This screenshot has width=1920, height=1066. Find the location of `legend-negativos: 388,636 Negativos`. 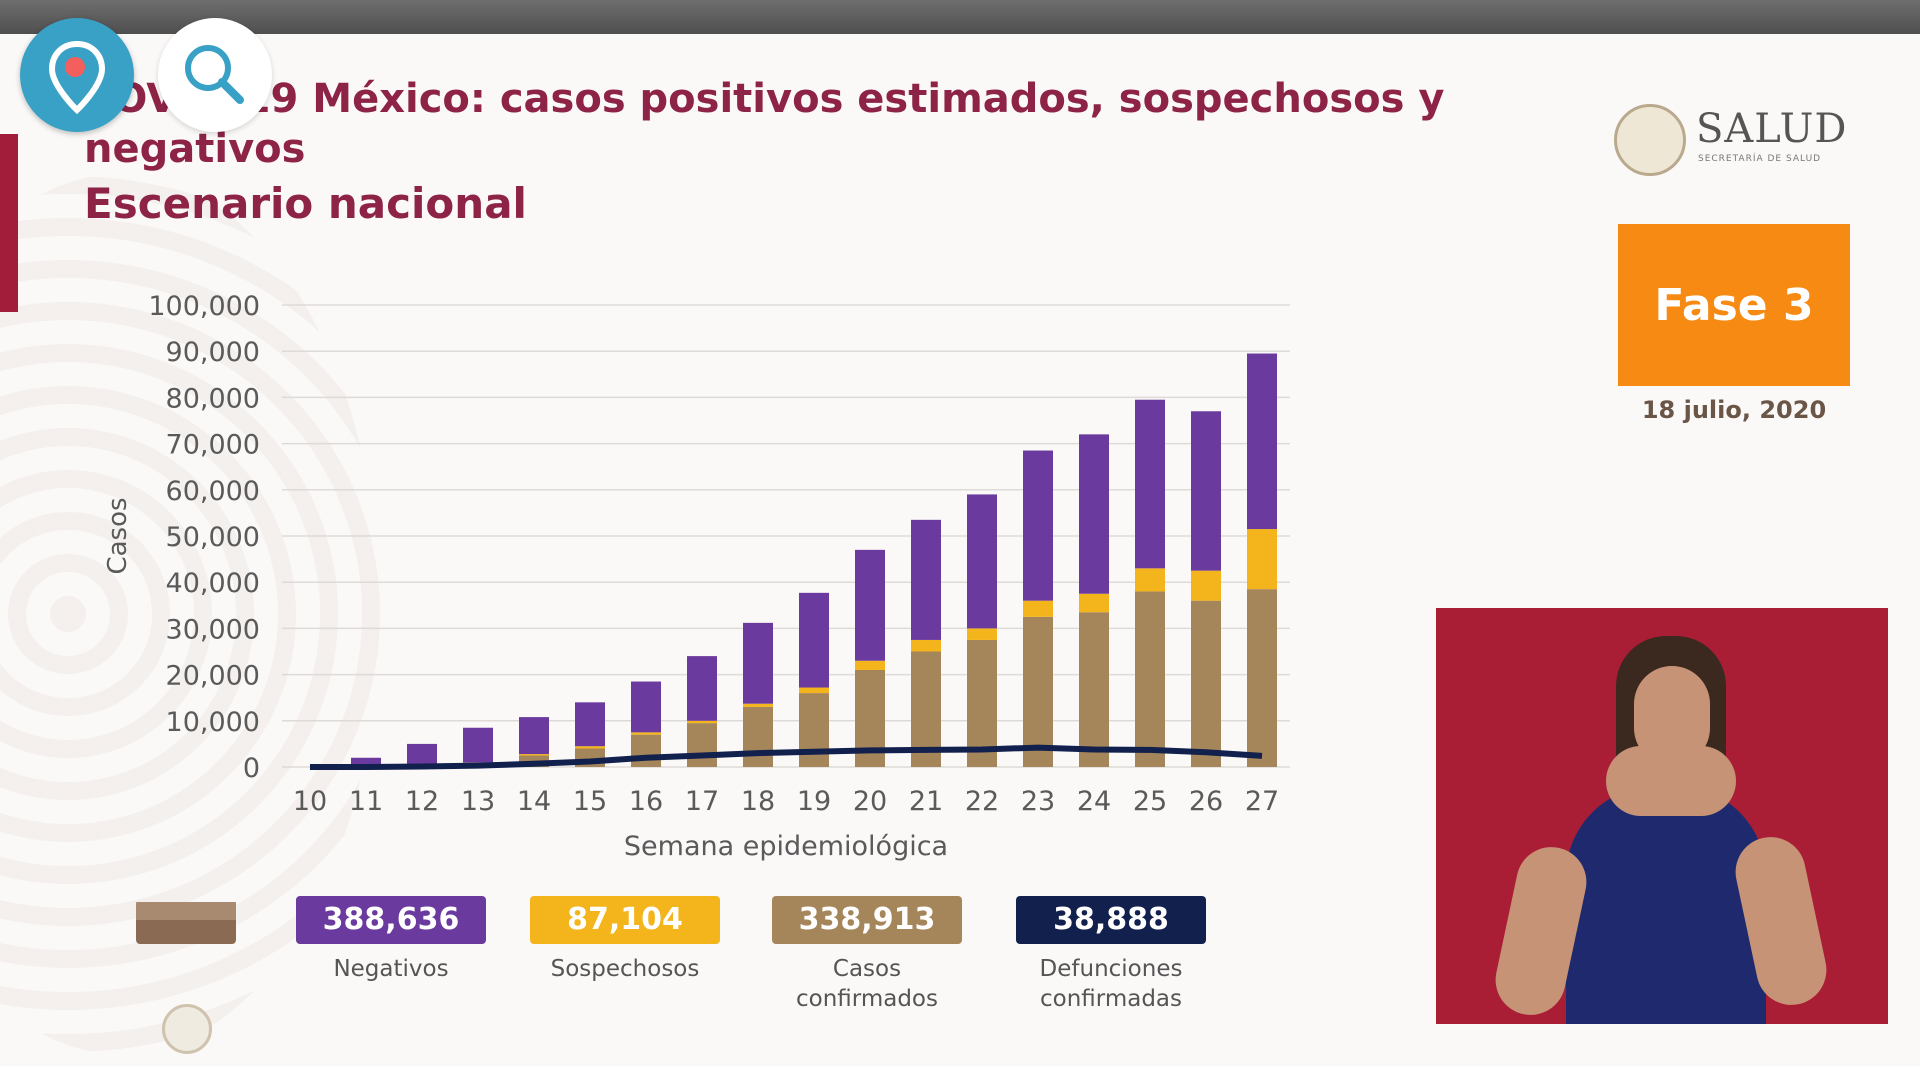

legend-negativos: 388,636 Negativos is located at coordinates (391, 940).